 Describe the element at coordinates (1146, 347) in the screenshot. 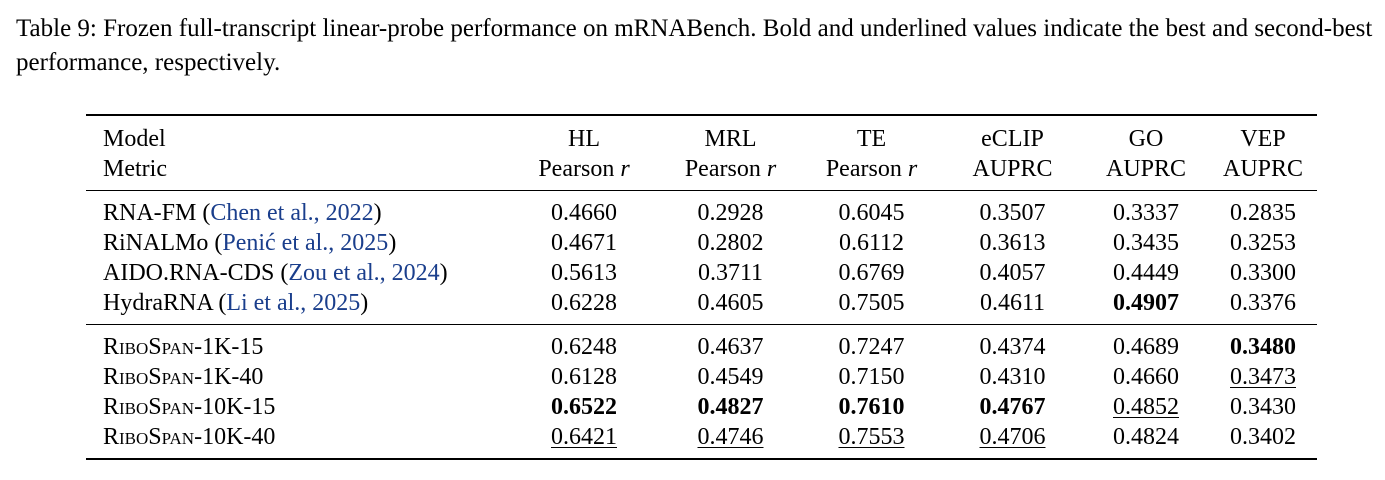

I see `cell-go: 0.4689` at that location.